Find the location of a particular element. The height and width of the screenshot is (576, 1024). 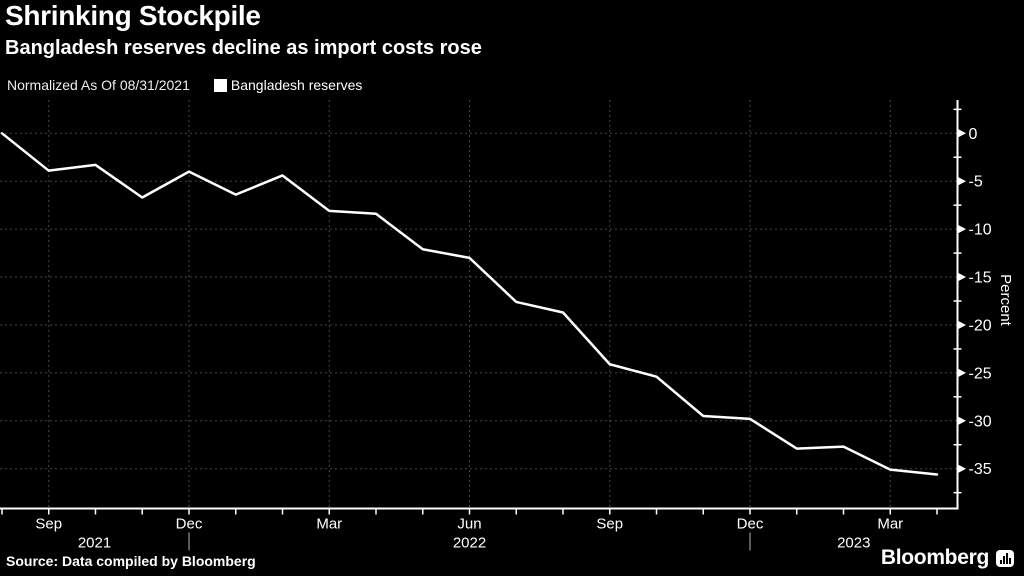

svg-text: -35 is located at coordinates (980, 469).